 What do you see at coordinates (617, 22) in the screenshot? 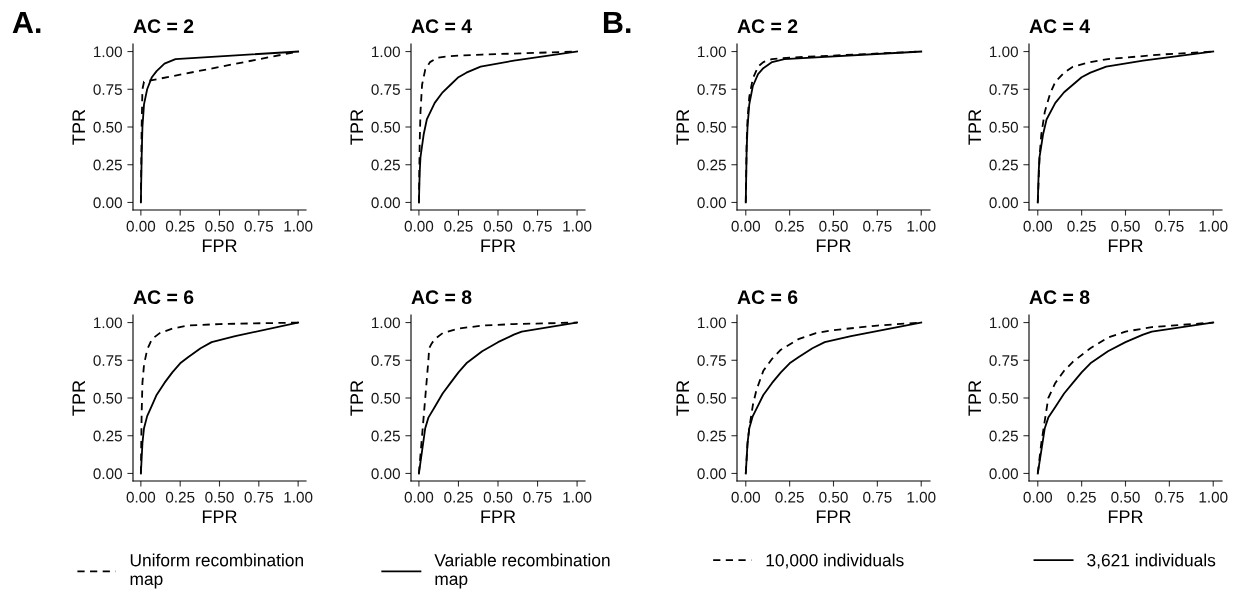
I see `text: B.` at bounding box center [617, 22].